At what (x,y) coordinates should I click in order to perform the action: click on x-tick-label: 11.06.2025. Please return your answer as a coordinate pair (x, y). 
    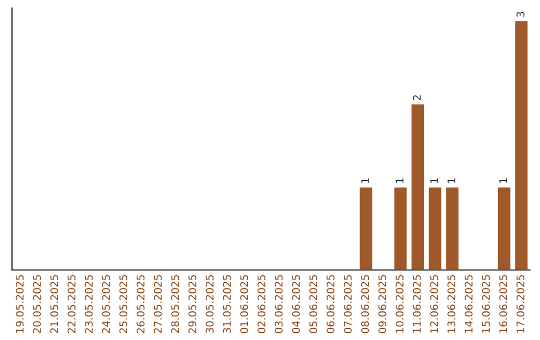
    Looking at the image, I should click on (416, 304).